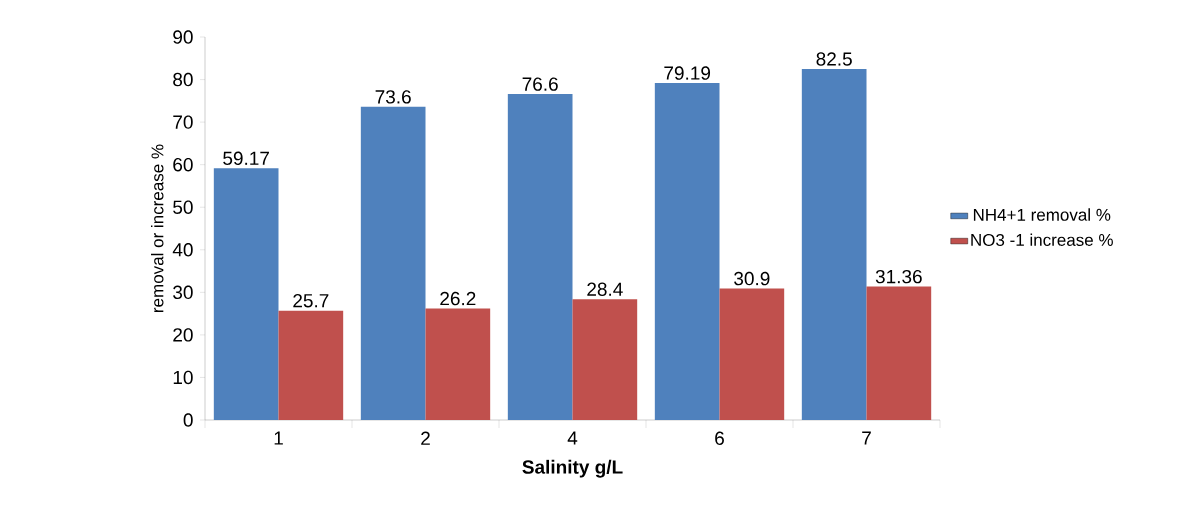 The width and height of the screenshot is (1188, 520). I want to click on legend-label: NH4+1 removal %, so click(1042, 214).